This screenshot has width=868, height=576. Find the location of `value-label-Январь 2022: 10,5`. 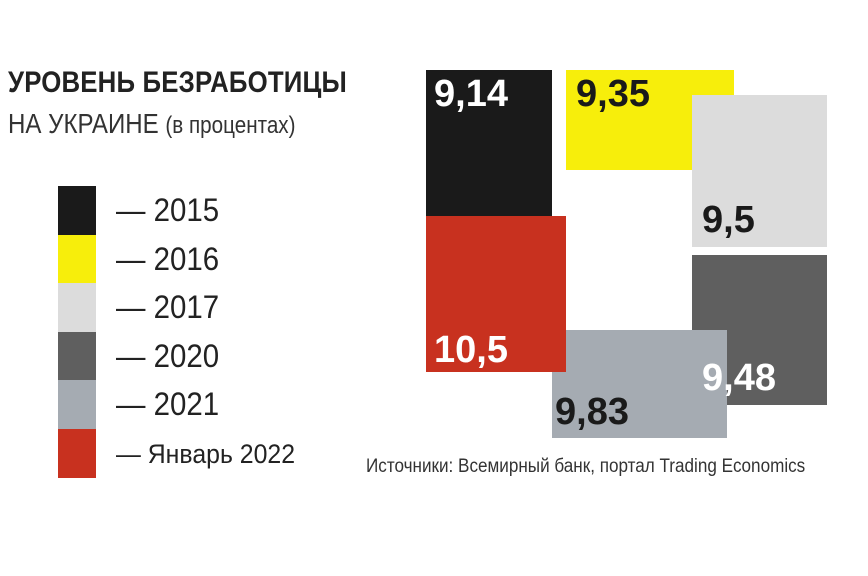

value-label-Январь 2022: 10,5 is located at coordinates (471, 350).